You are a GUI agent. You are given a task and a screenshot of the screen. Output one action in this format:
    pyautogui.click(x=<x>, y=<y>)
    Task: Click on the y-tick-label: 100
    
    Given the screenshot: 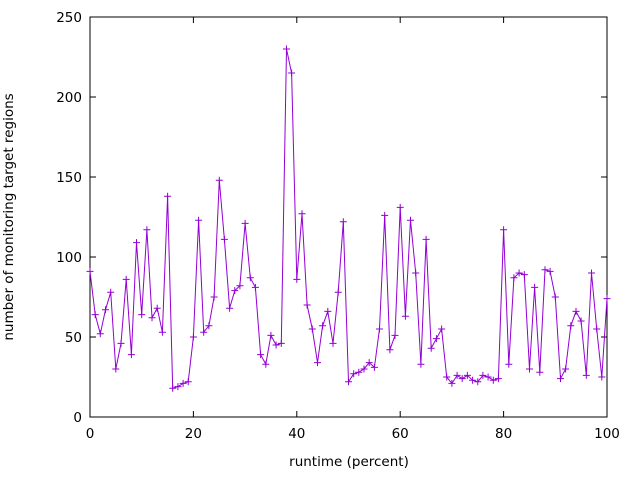 What is the action you would take?
    pyautogui.click(x=69, y=258)
    